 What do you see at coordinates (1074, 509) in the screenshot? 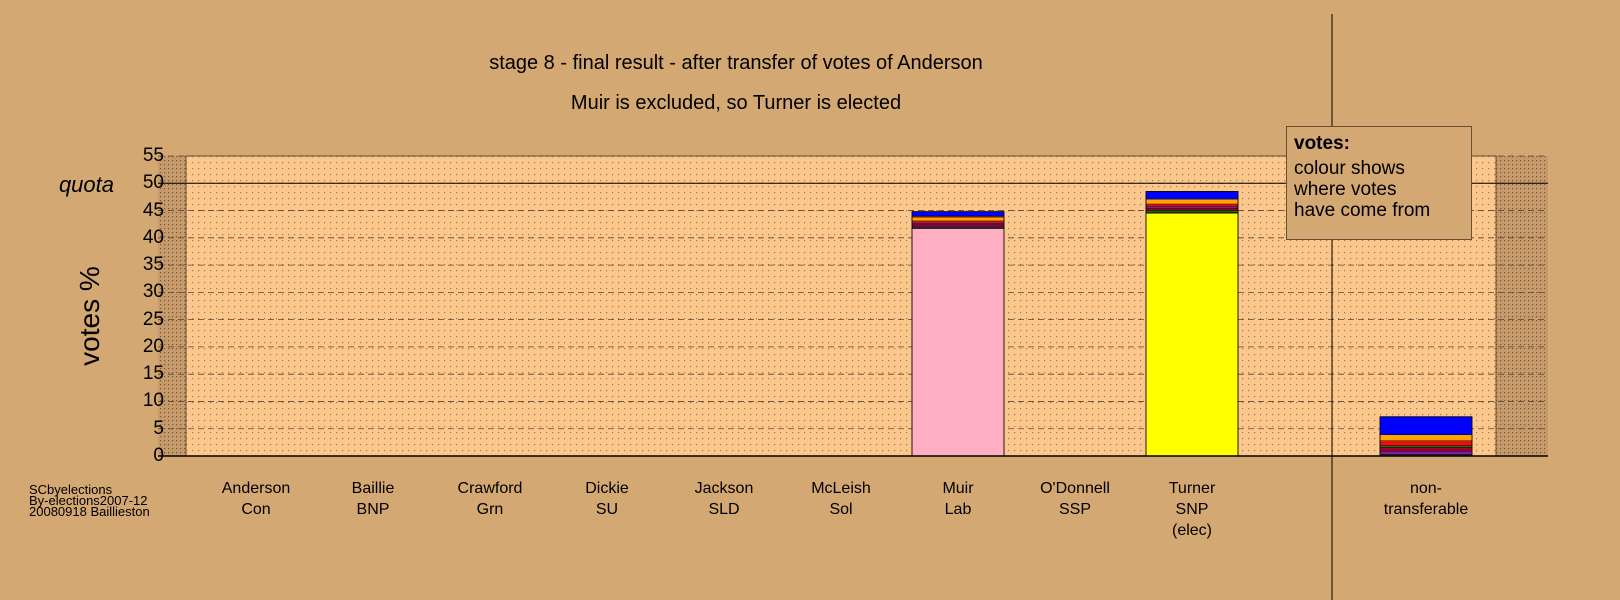
I see `x-tick-label-line: SSP` at bounding box center [1074, 509].